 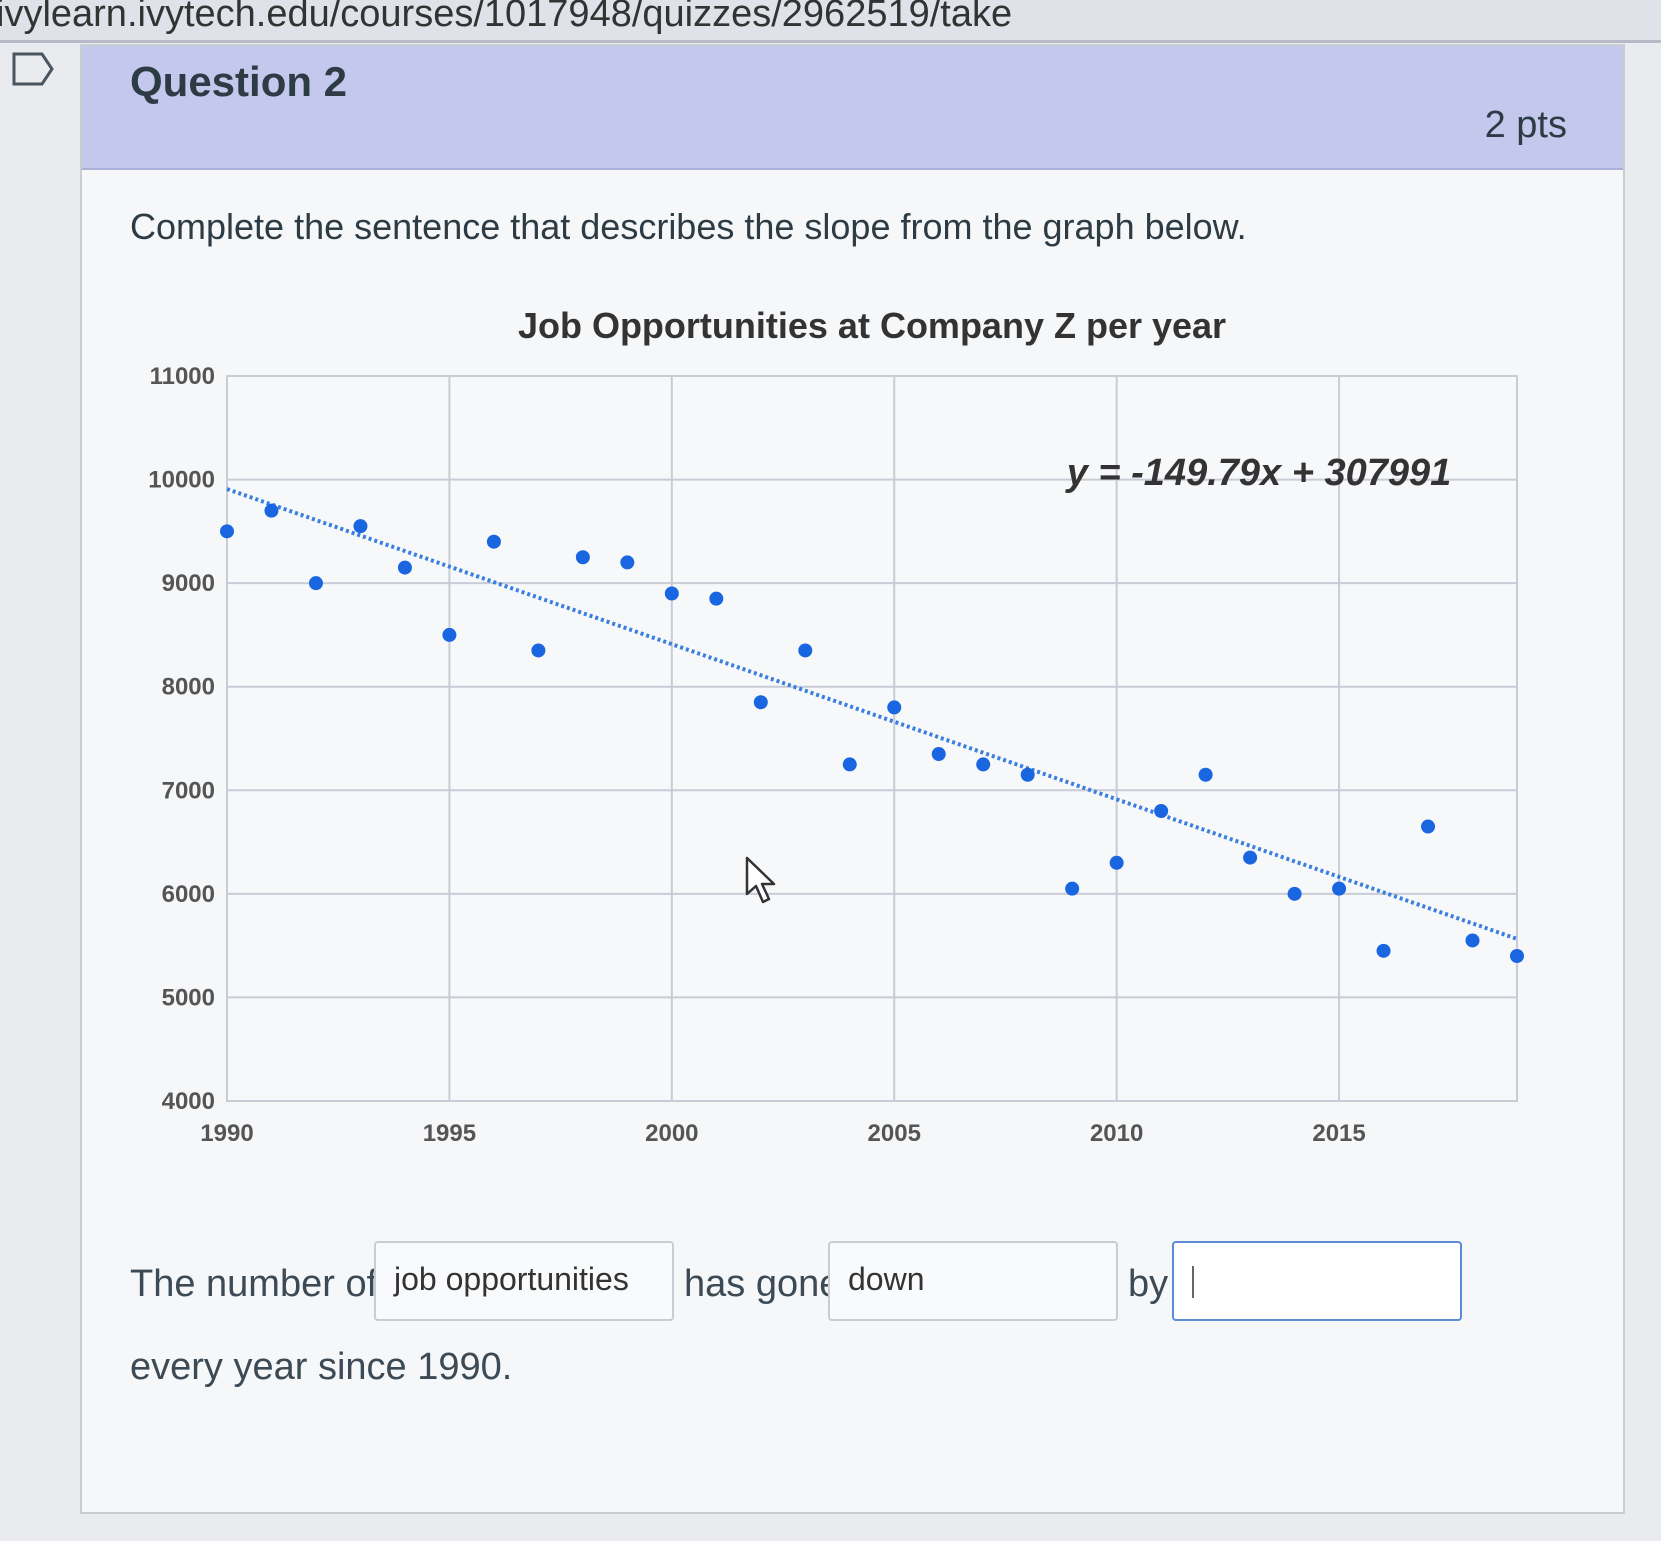 I want to click on sentence-part3: by, so click(x=1148, y=1284).